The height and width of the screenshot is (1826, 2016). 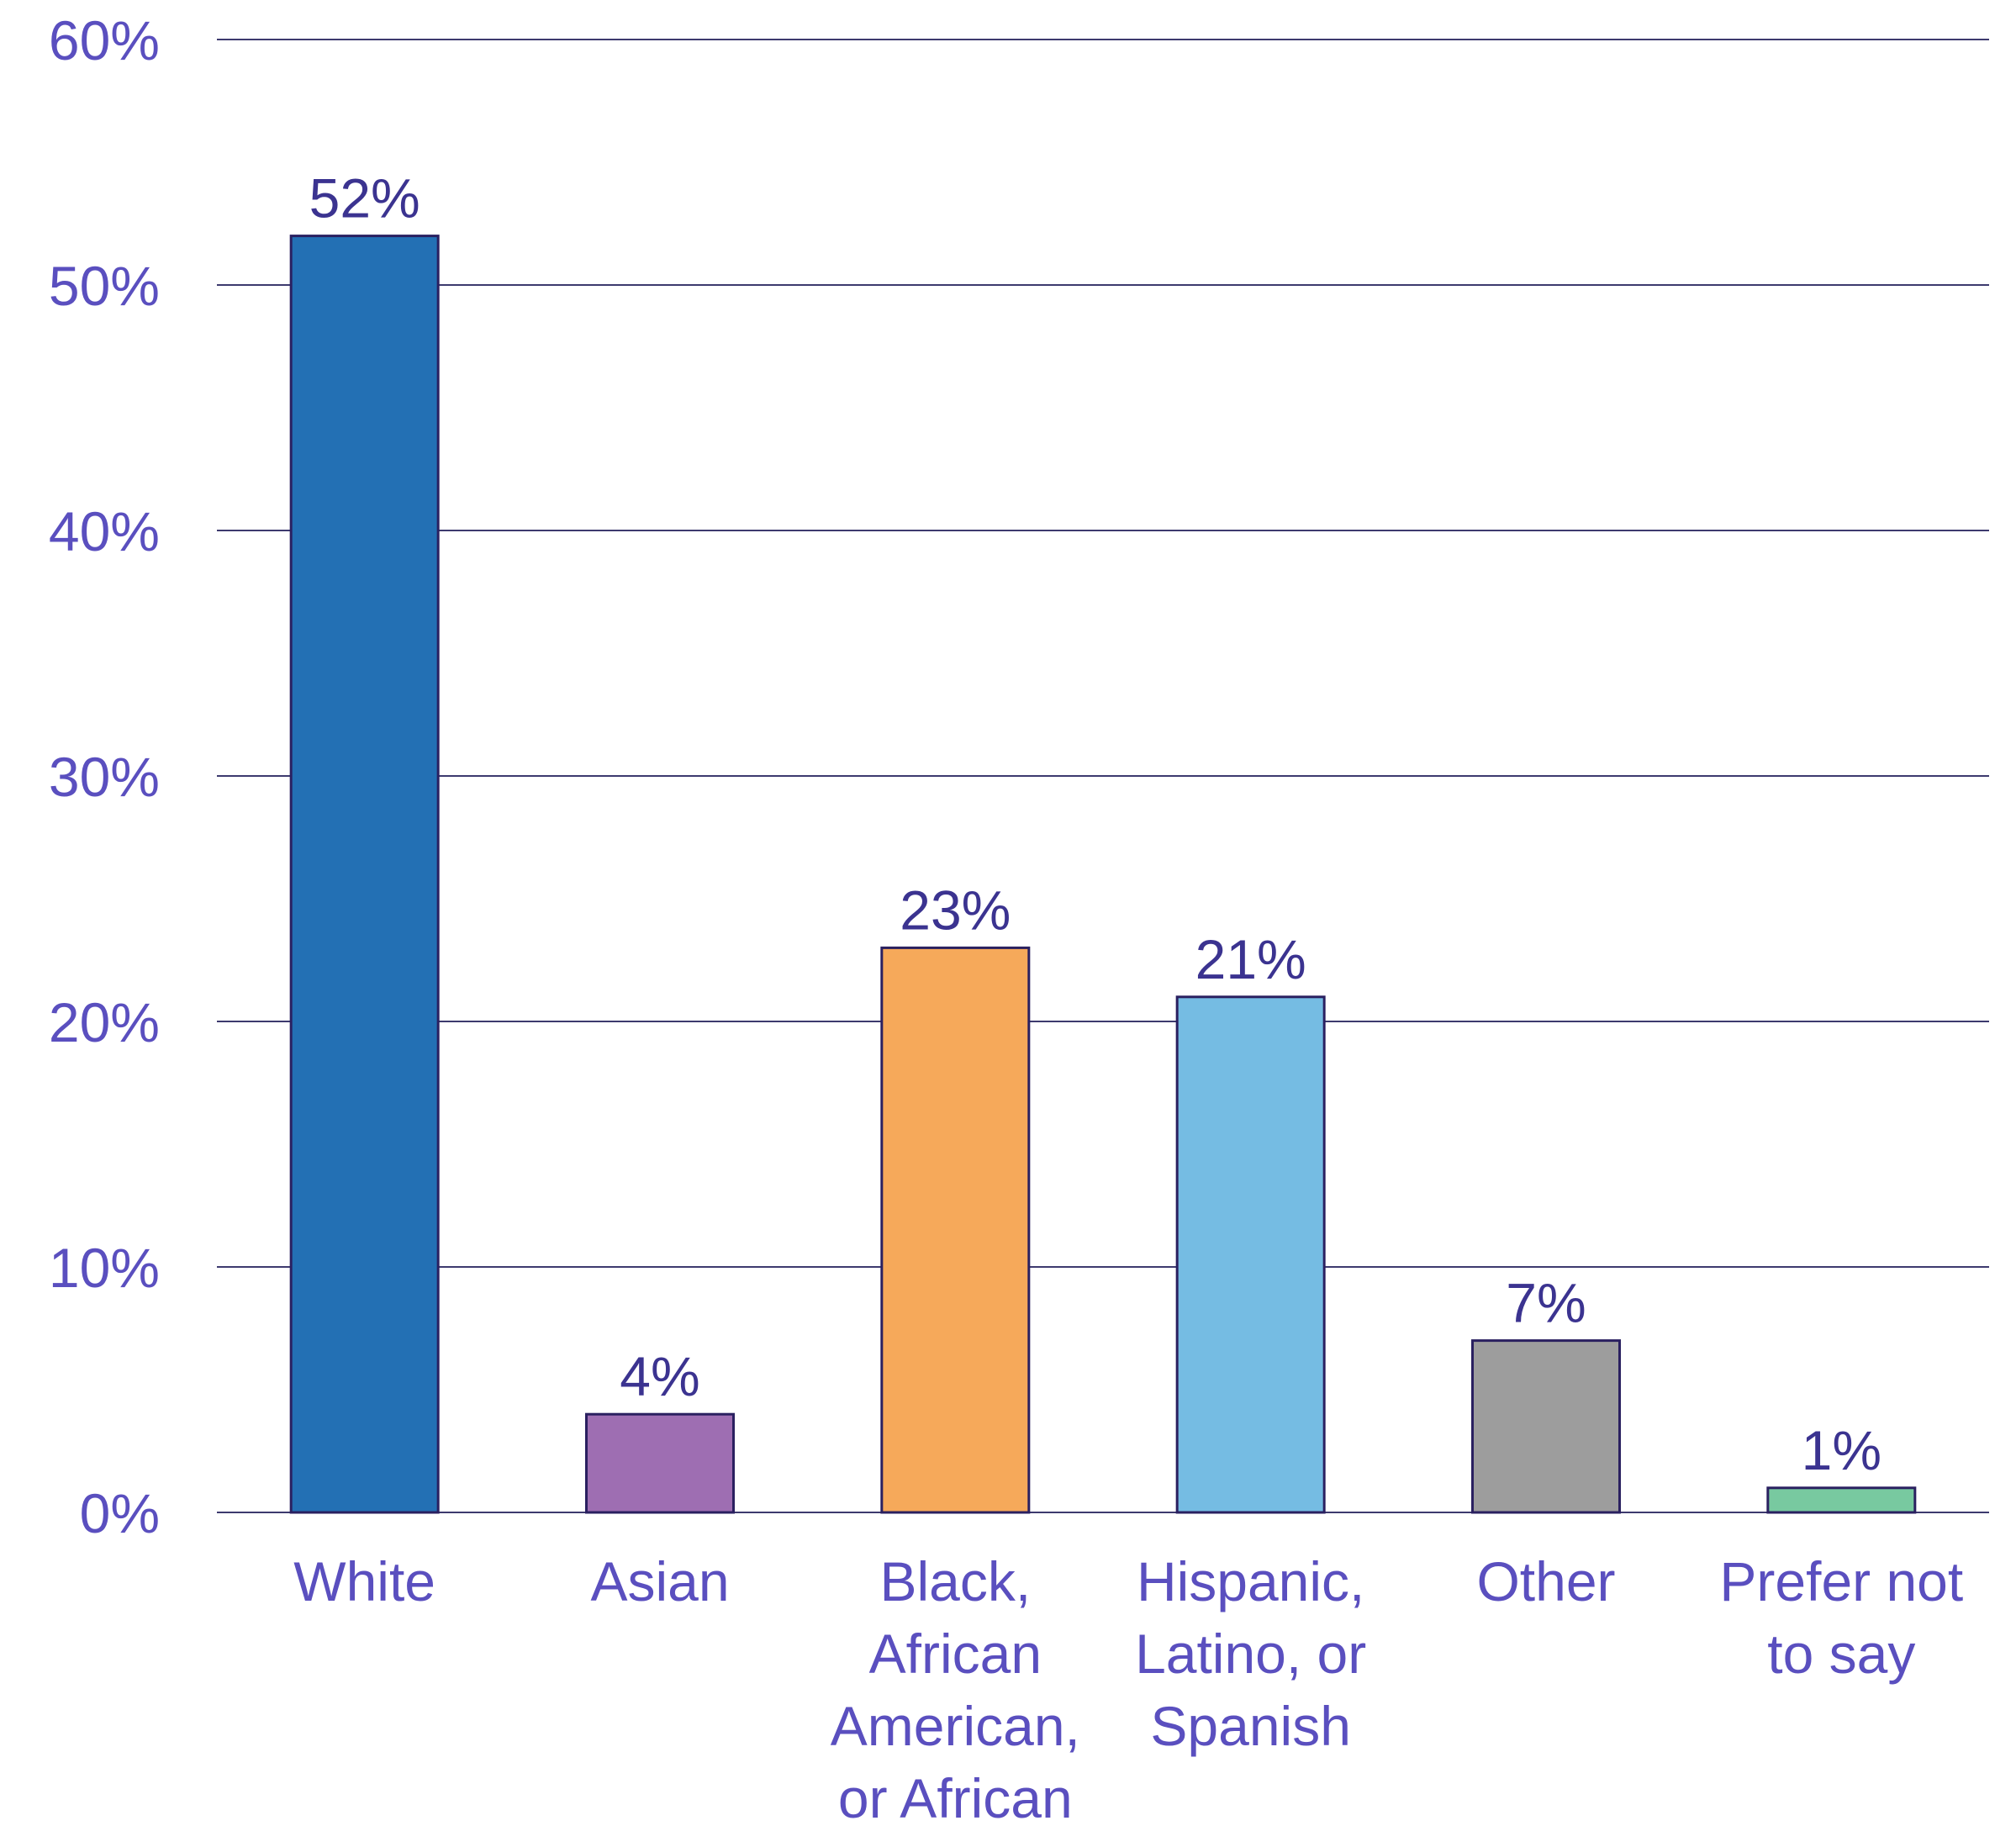 What do you see at coordinates (955, 910) in the screenshot?
I see `value-label: 23%` at bounding box center [955, 910].